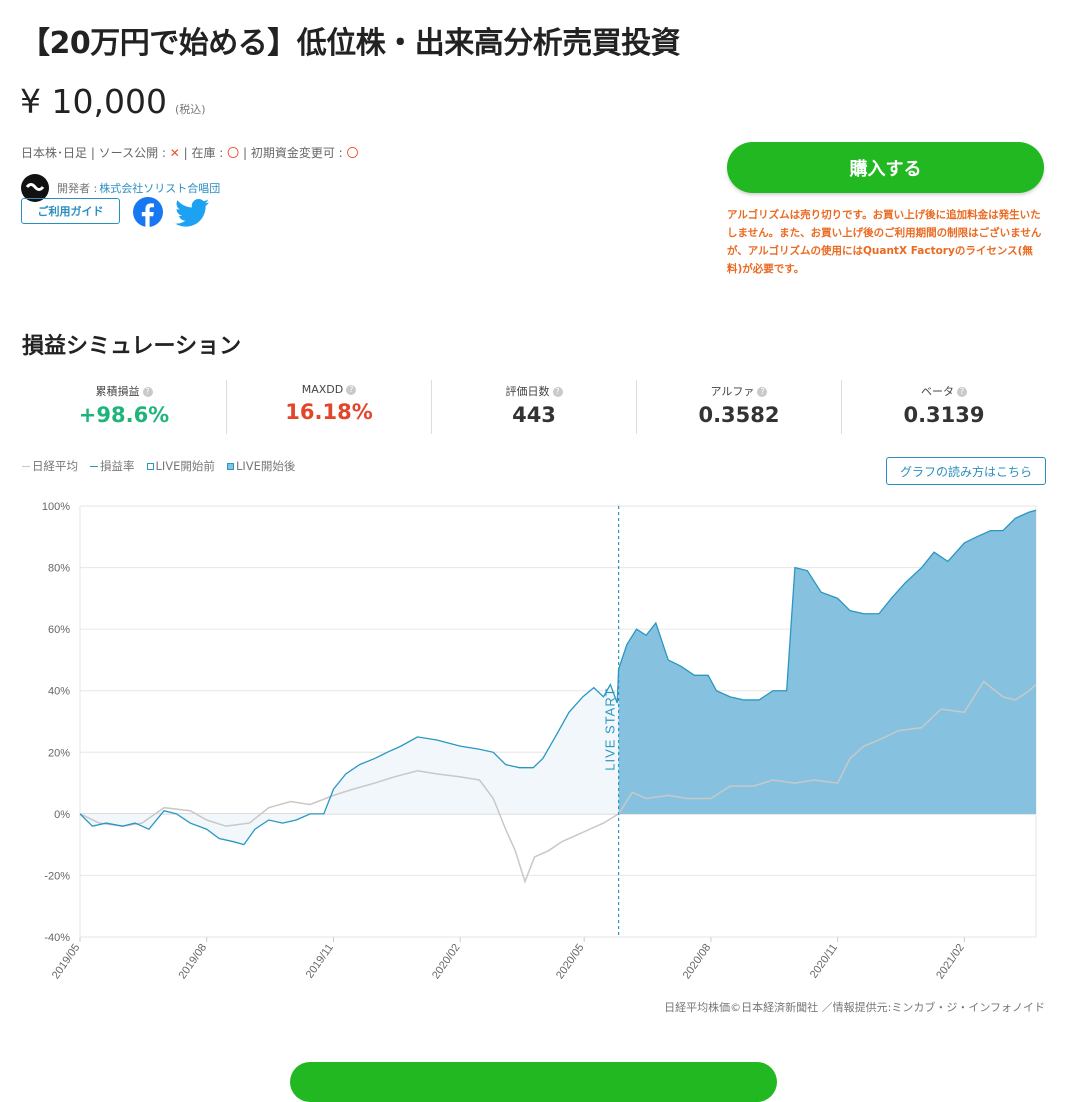 The width and height of the screenshot is (1067, 1102). I want to click on x-tick-label: 2021/02, so click(950, 961).